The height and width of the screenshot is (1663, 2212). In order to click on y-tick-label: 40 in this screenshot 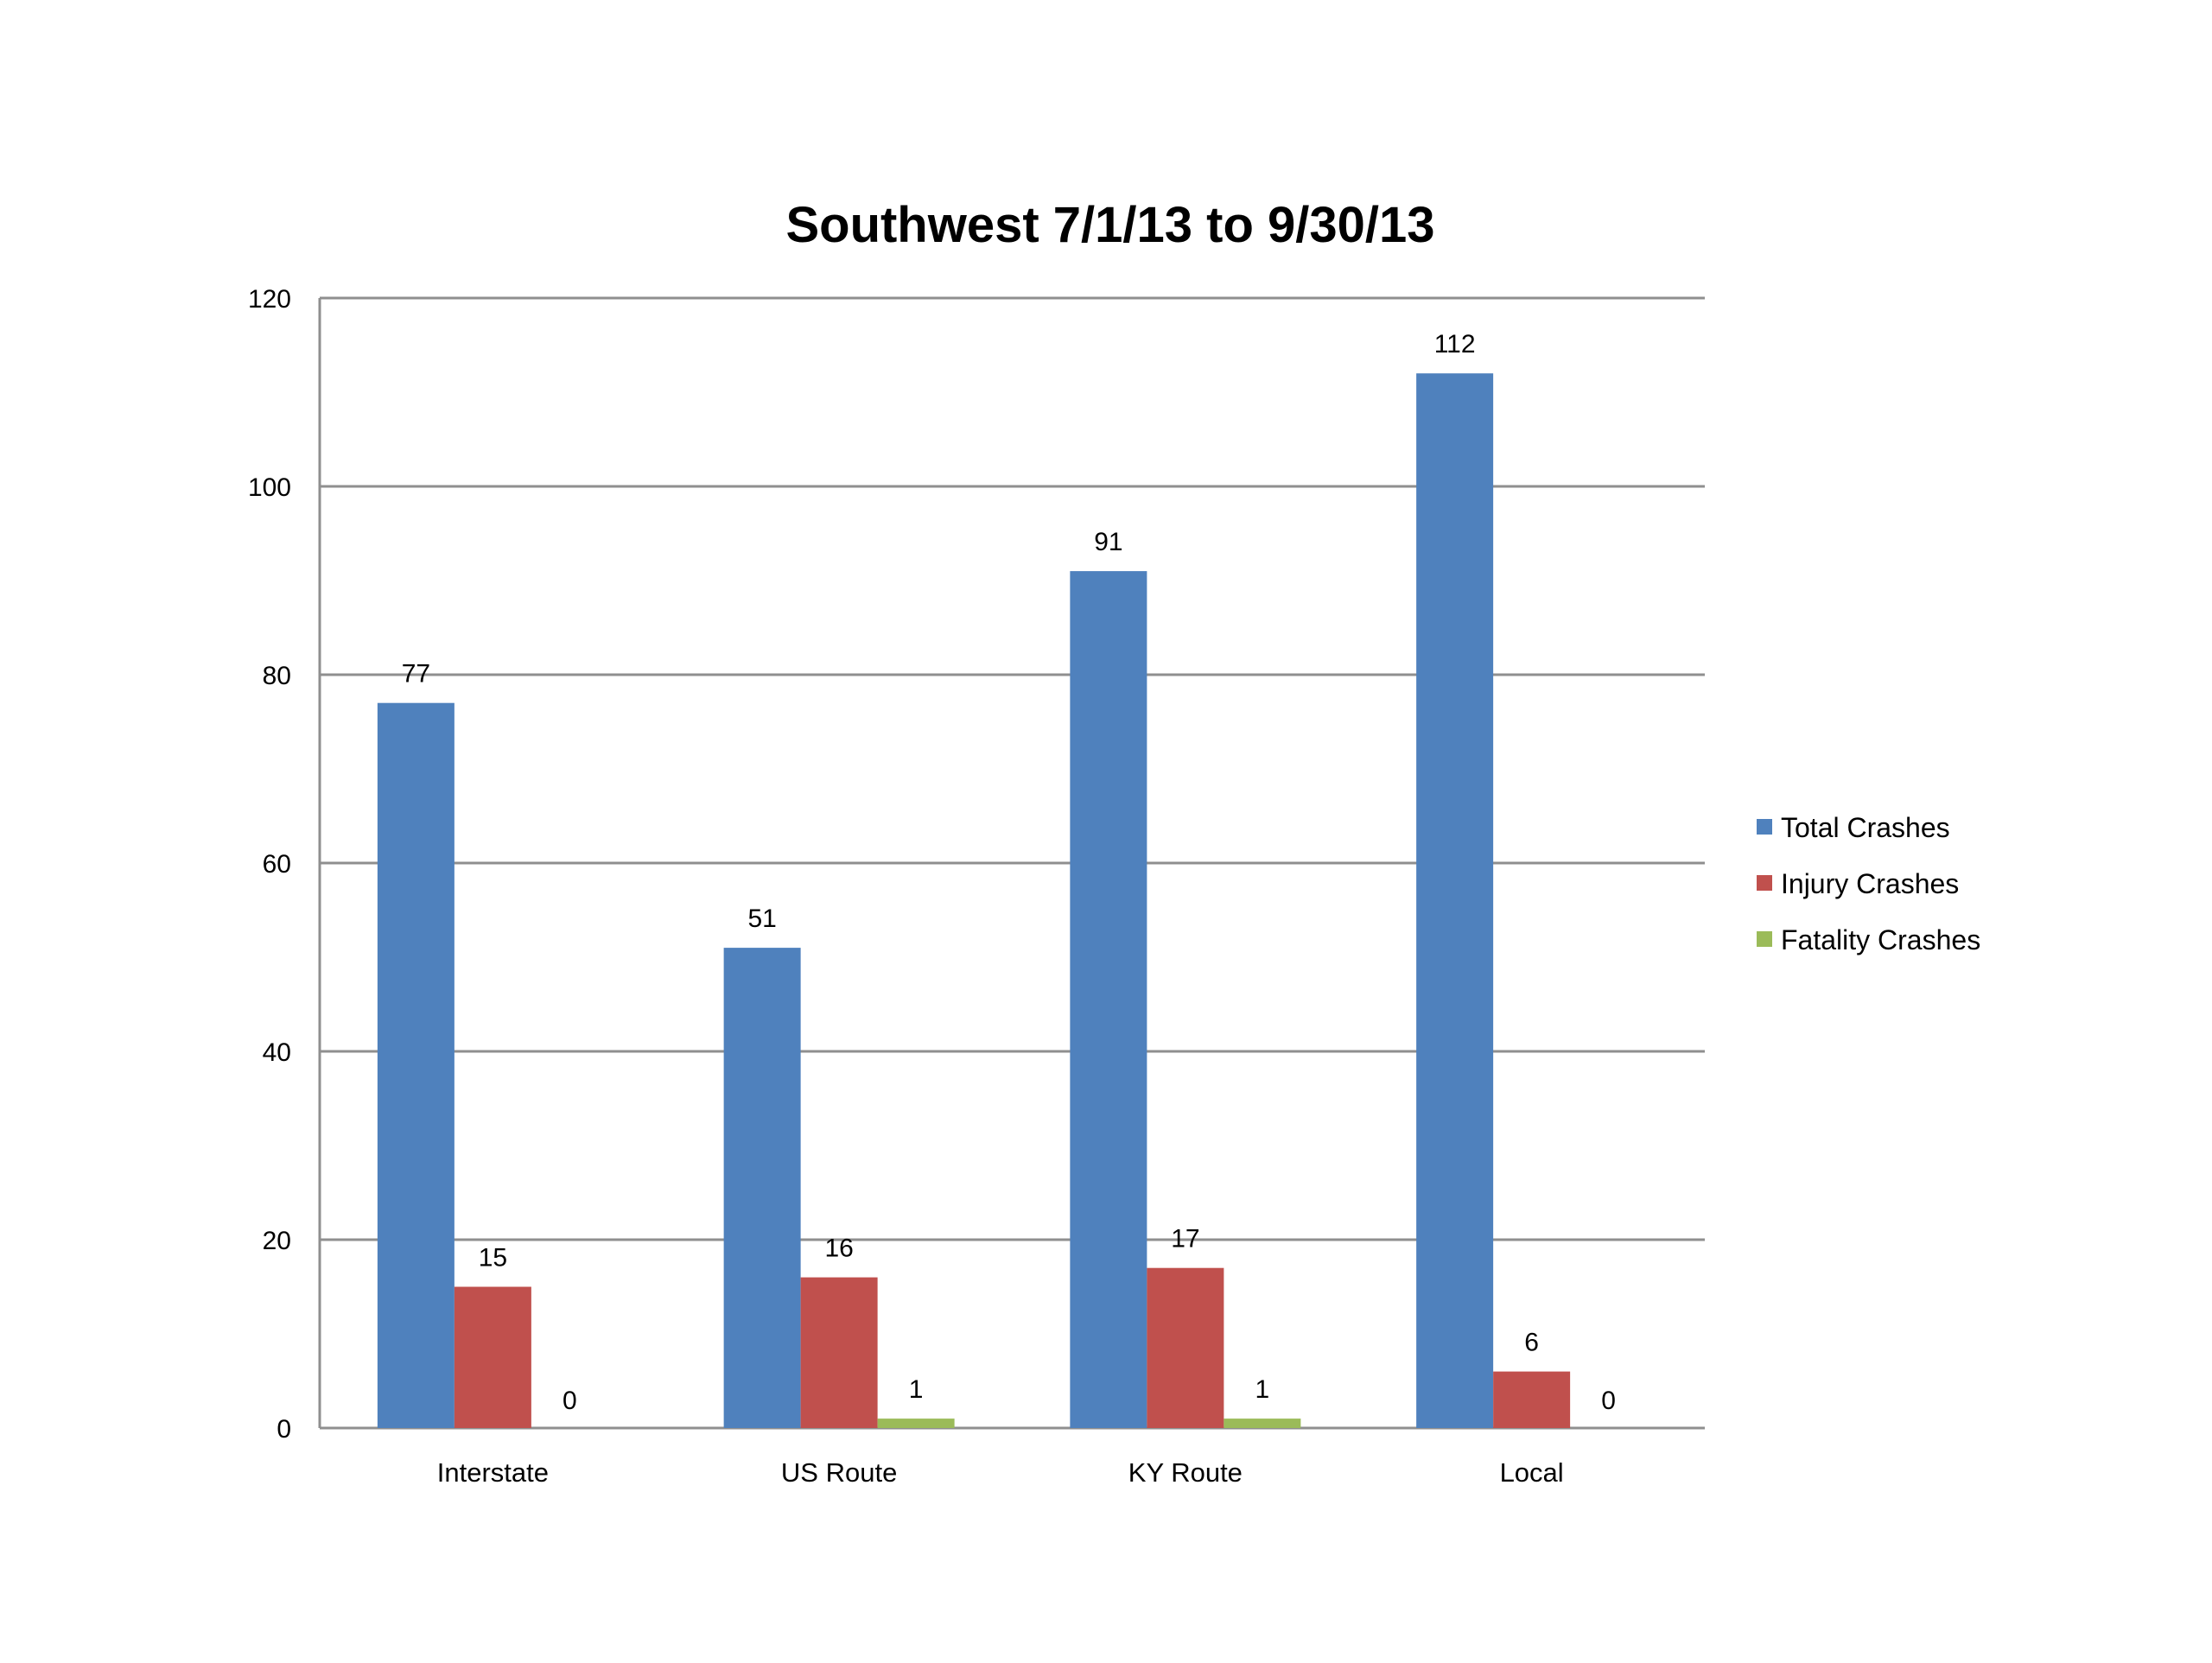, I will do `click(277, 1053)`.